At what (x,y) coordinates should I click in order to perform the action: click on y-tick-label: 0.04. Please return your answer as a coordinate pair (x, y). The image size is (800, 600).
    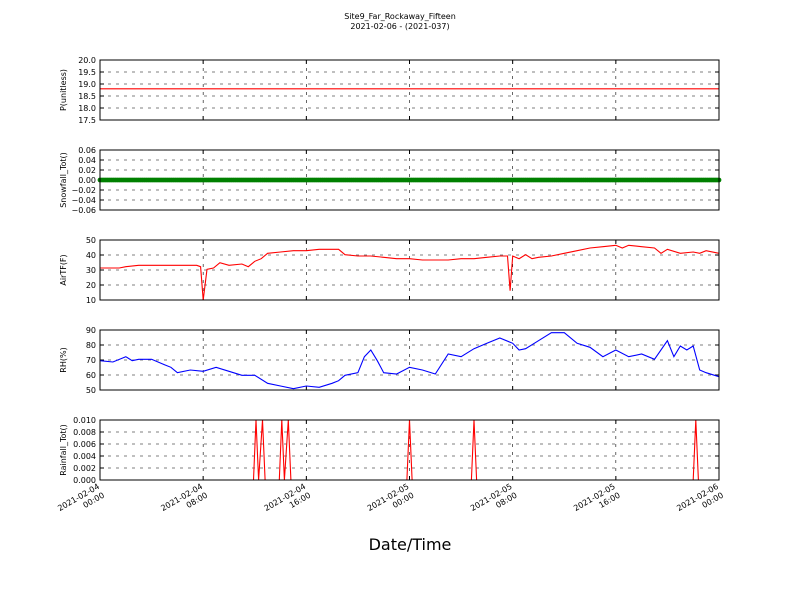
    Looking at the image, I should click on (87, 160).